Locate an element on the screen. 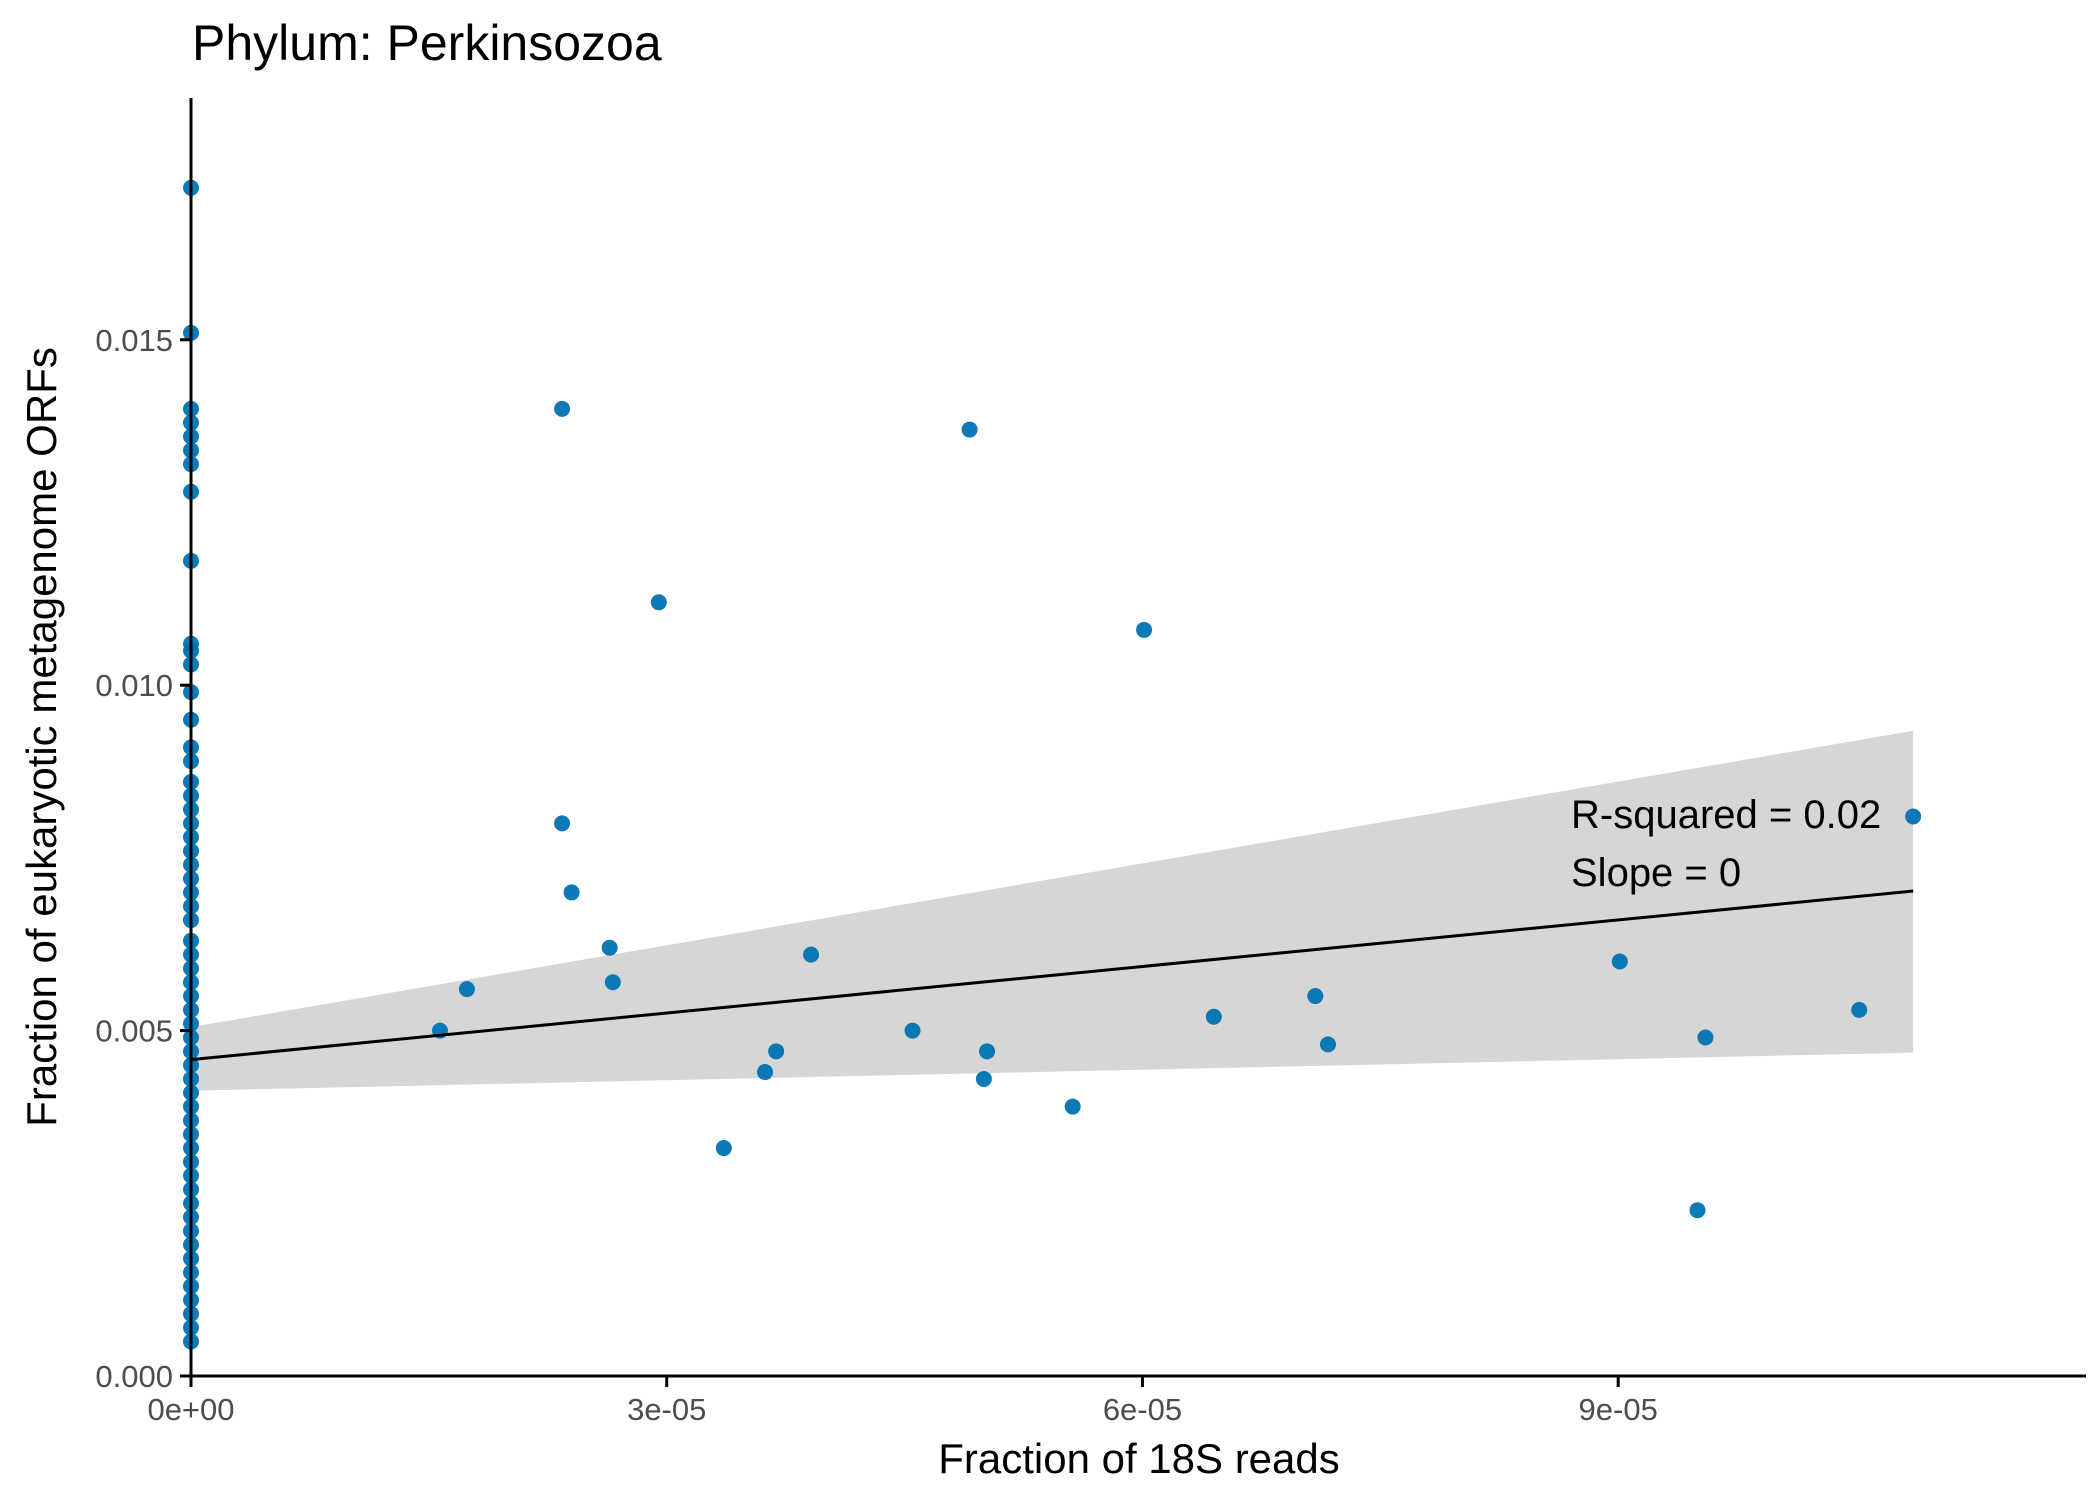 The image size is (2100, 1500). y-tick-label: 0.010 is located at coordinates (134, 685).